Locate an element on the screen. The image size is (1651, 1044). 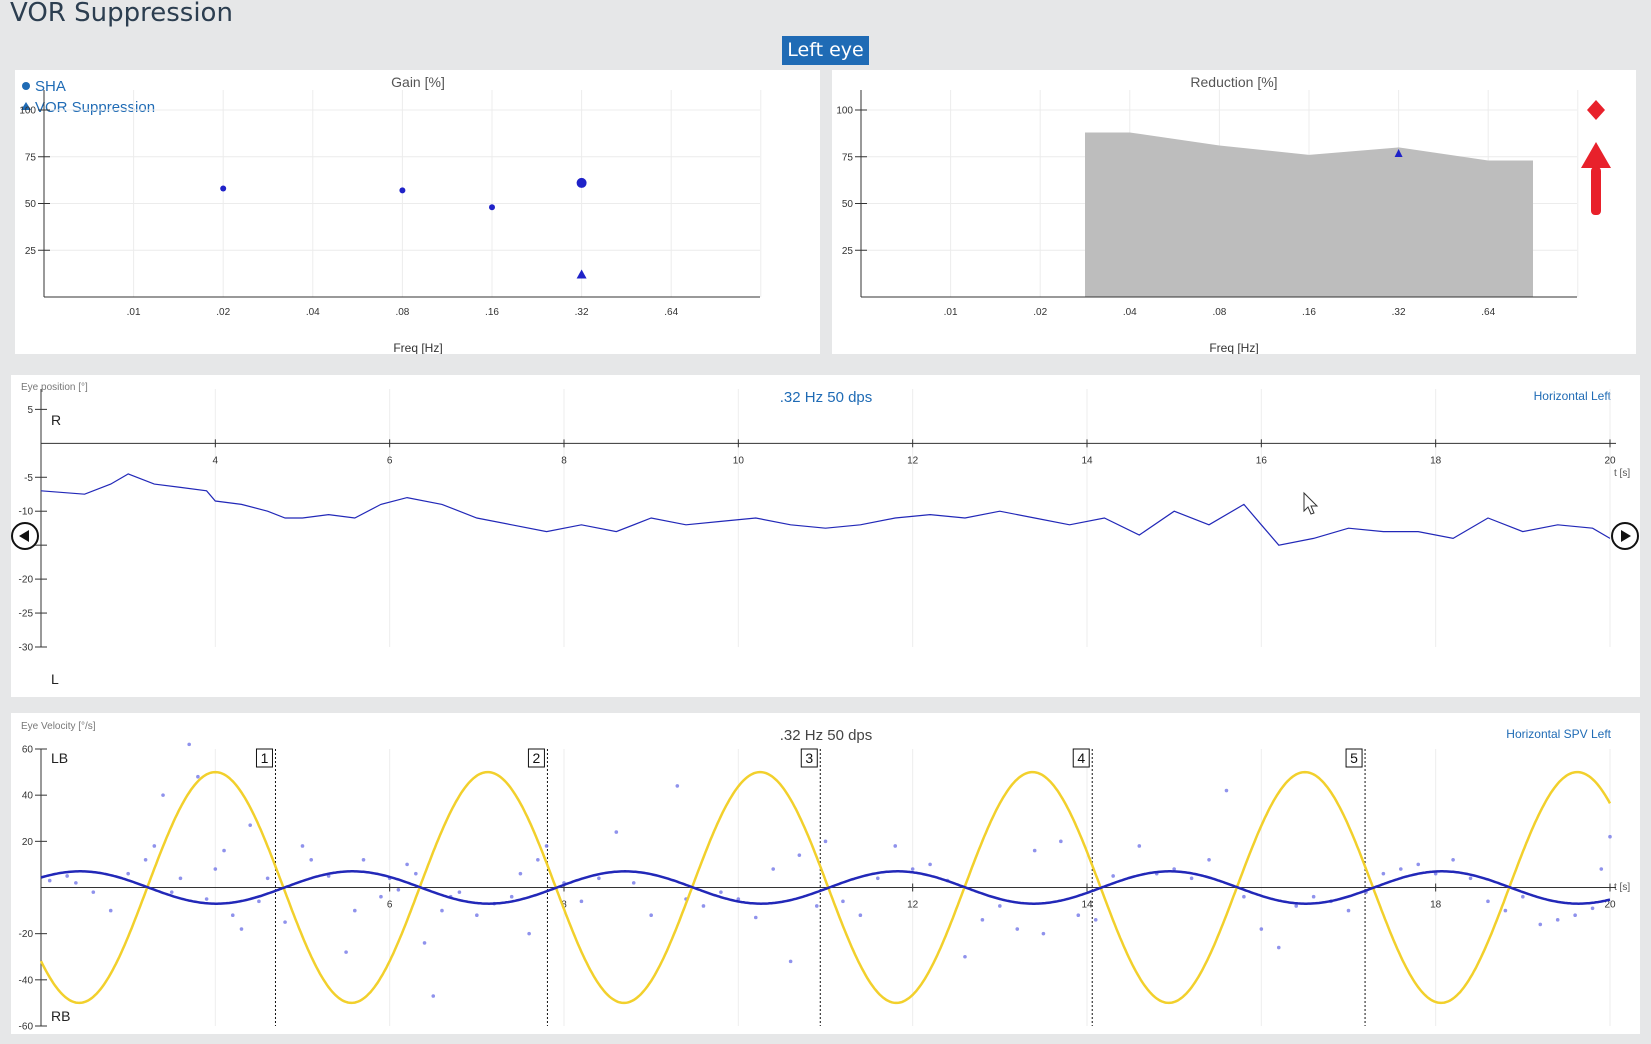
eye-position-title: .32 Hz 50 dps is located at coordinates (826, 397).